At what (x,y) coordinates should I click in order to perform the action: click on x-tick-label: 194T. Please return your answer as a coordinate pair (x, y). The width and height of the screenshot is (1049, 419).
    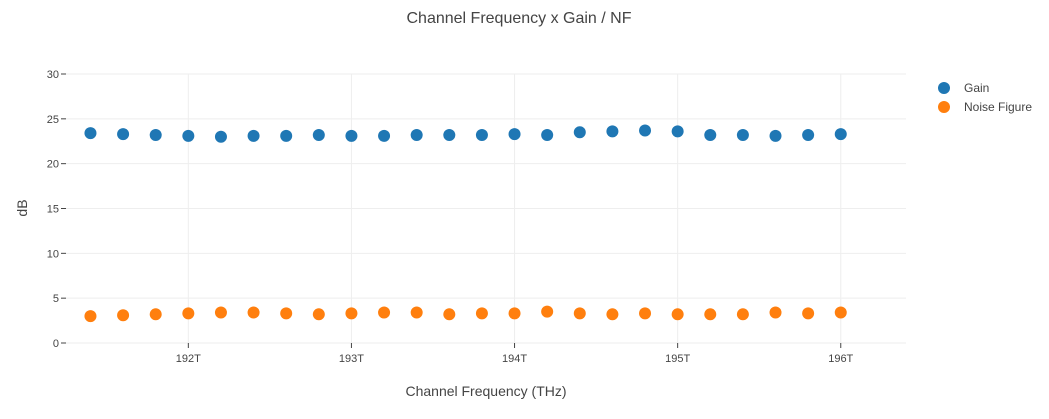
    Looking at the image, I should click on (514, 359).